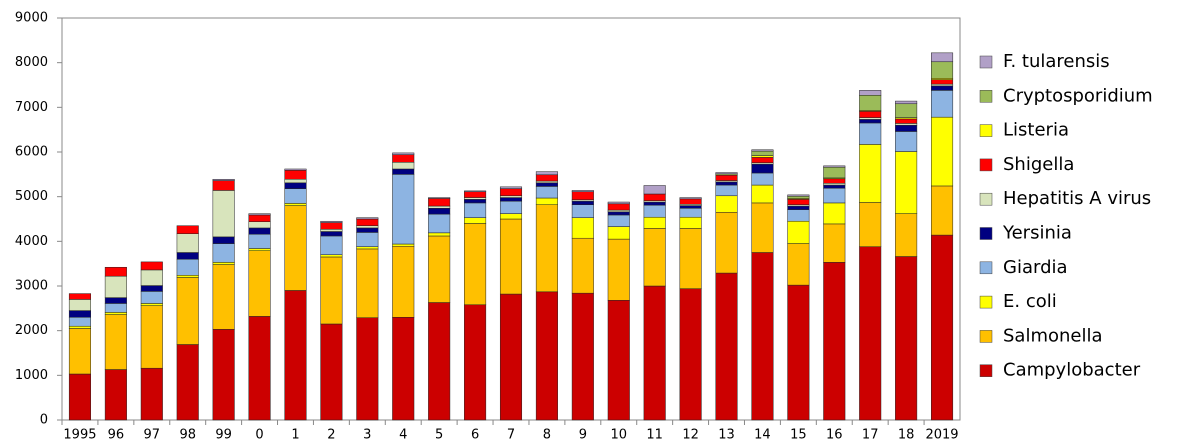 The width and height of the screenshot is (1179, 445). I want to click on x-tick-label: 99, so click(223, 435).